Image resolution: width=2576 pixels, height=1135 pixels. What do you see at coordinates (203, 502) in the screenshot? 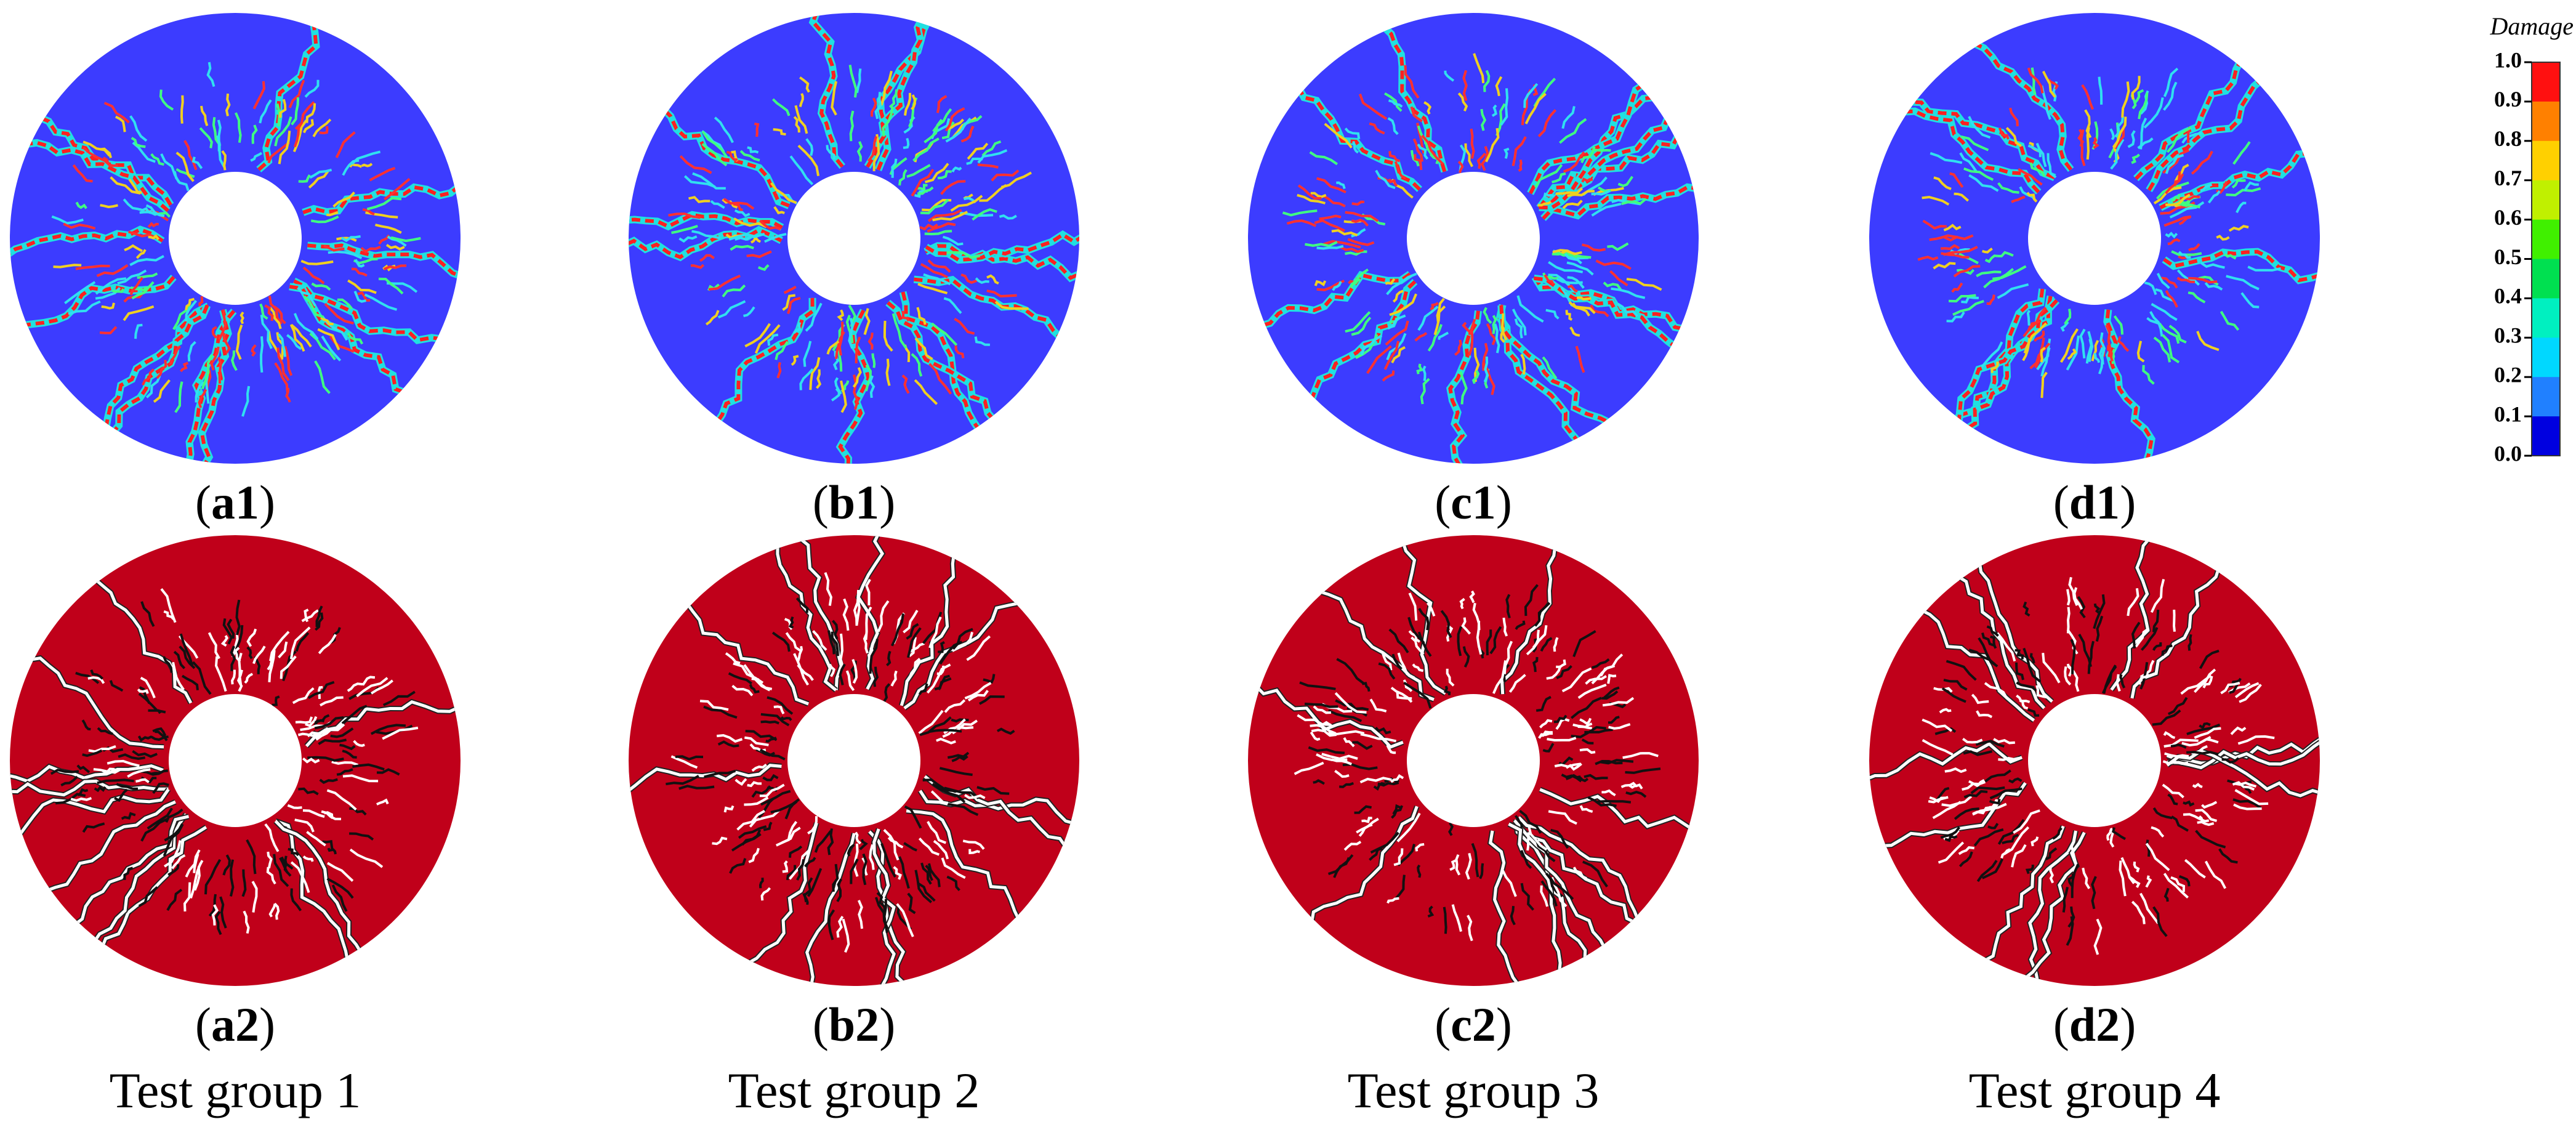
I see `panel-label-part: (` at bounding box center [203, 502].